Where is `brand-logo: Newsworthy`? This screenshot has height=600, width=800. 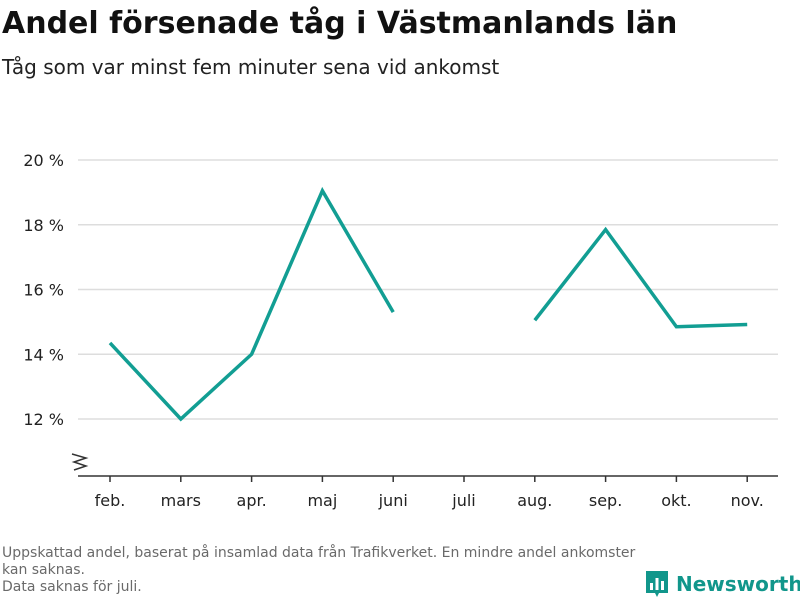 brand-logo: Newsworthy is located at coordinates (722, 584).